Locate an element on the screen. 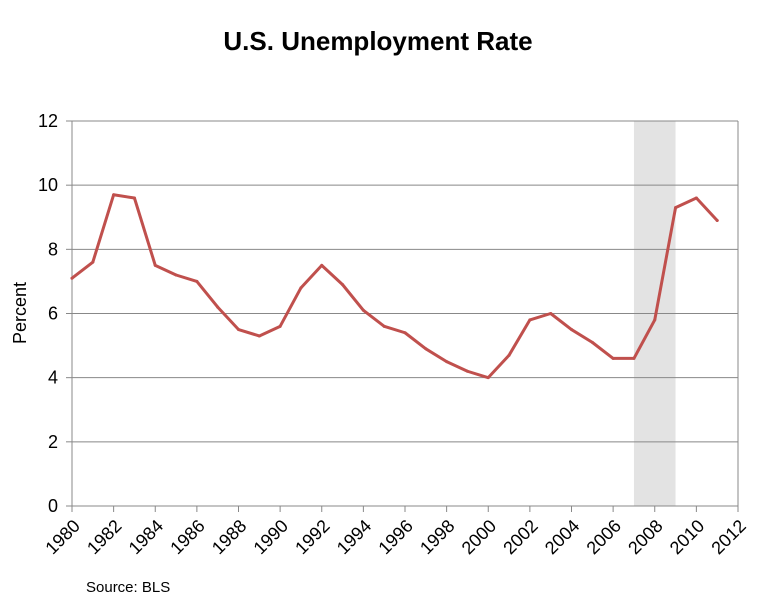  chart-title: U.S. Unemployment Rate is located at coordinates (377, 41).